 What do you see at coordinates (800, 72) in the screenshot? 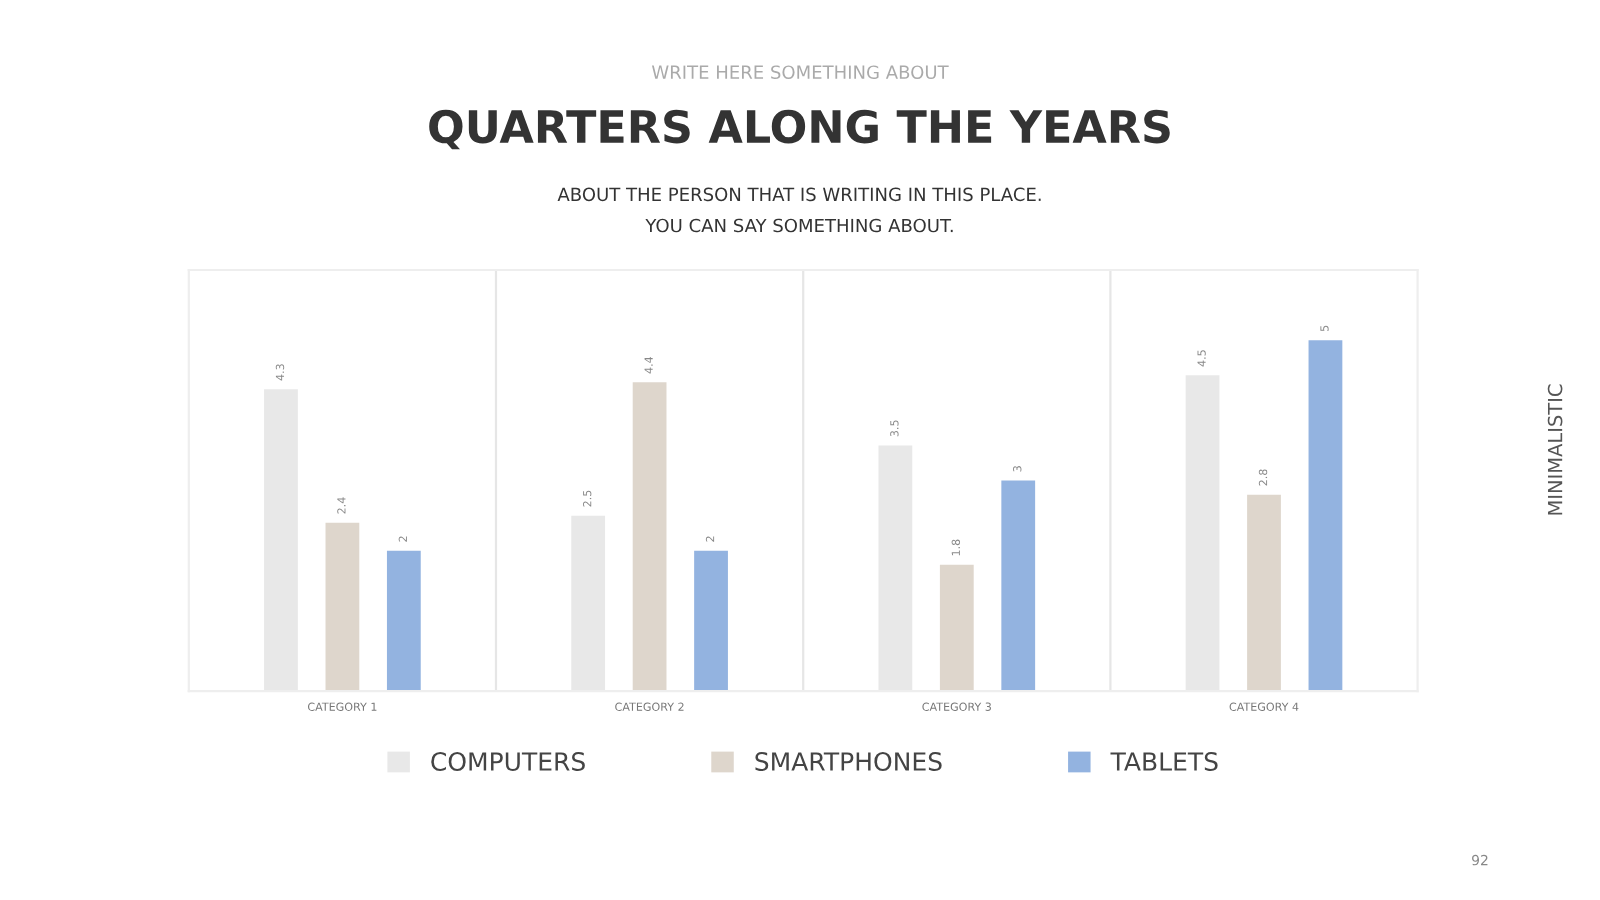
I see `text: WRITE HERE SOMETHING ABOUT` at bounding box center [800, 72].